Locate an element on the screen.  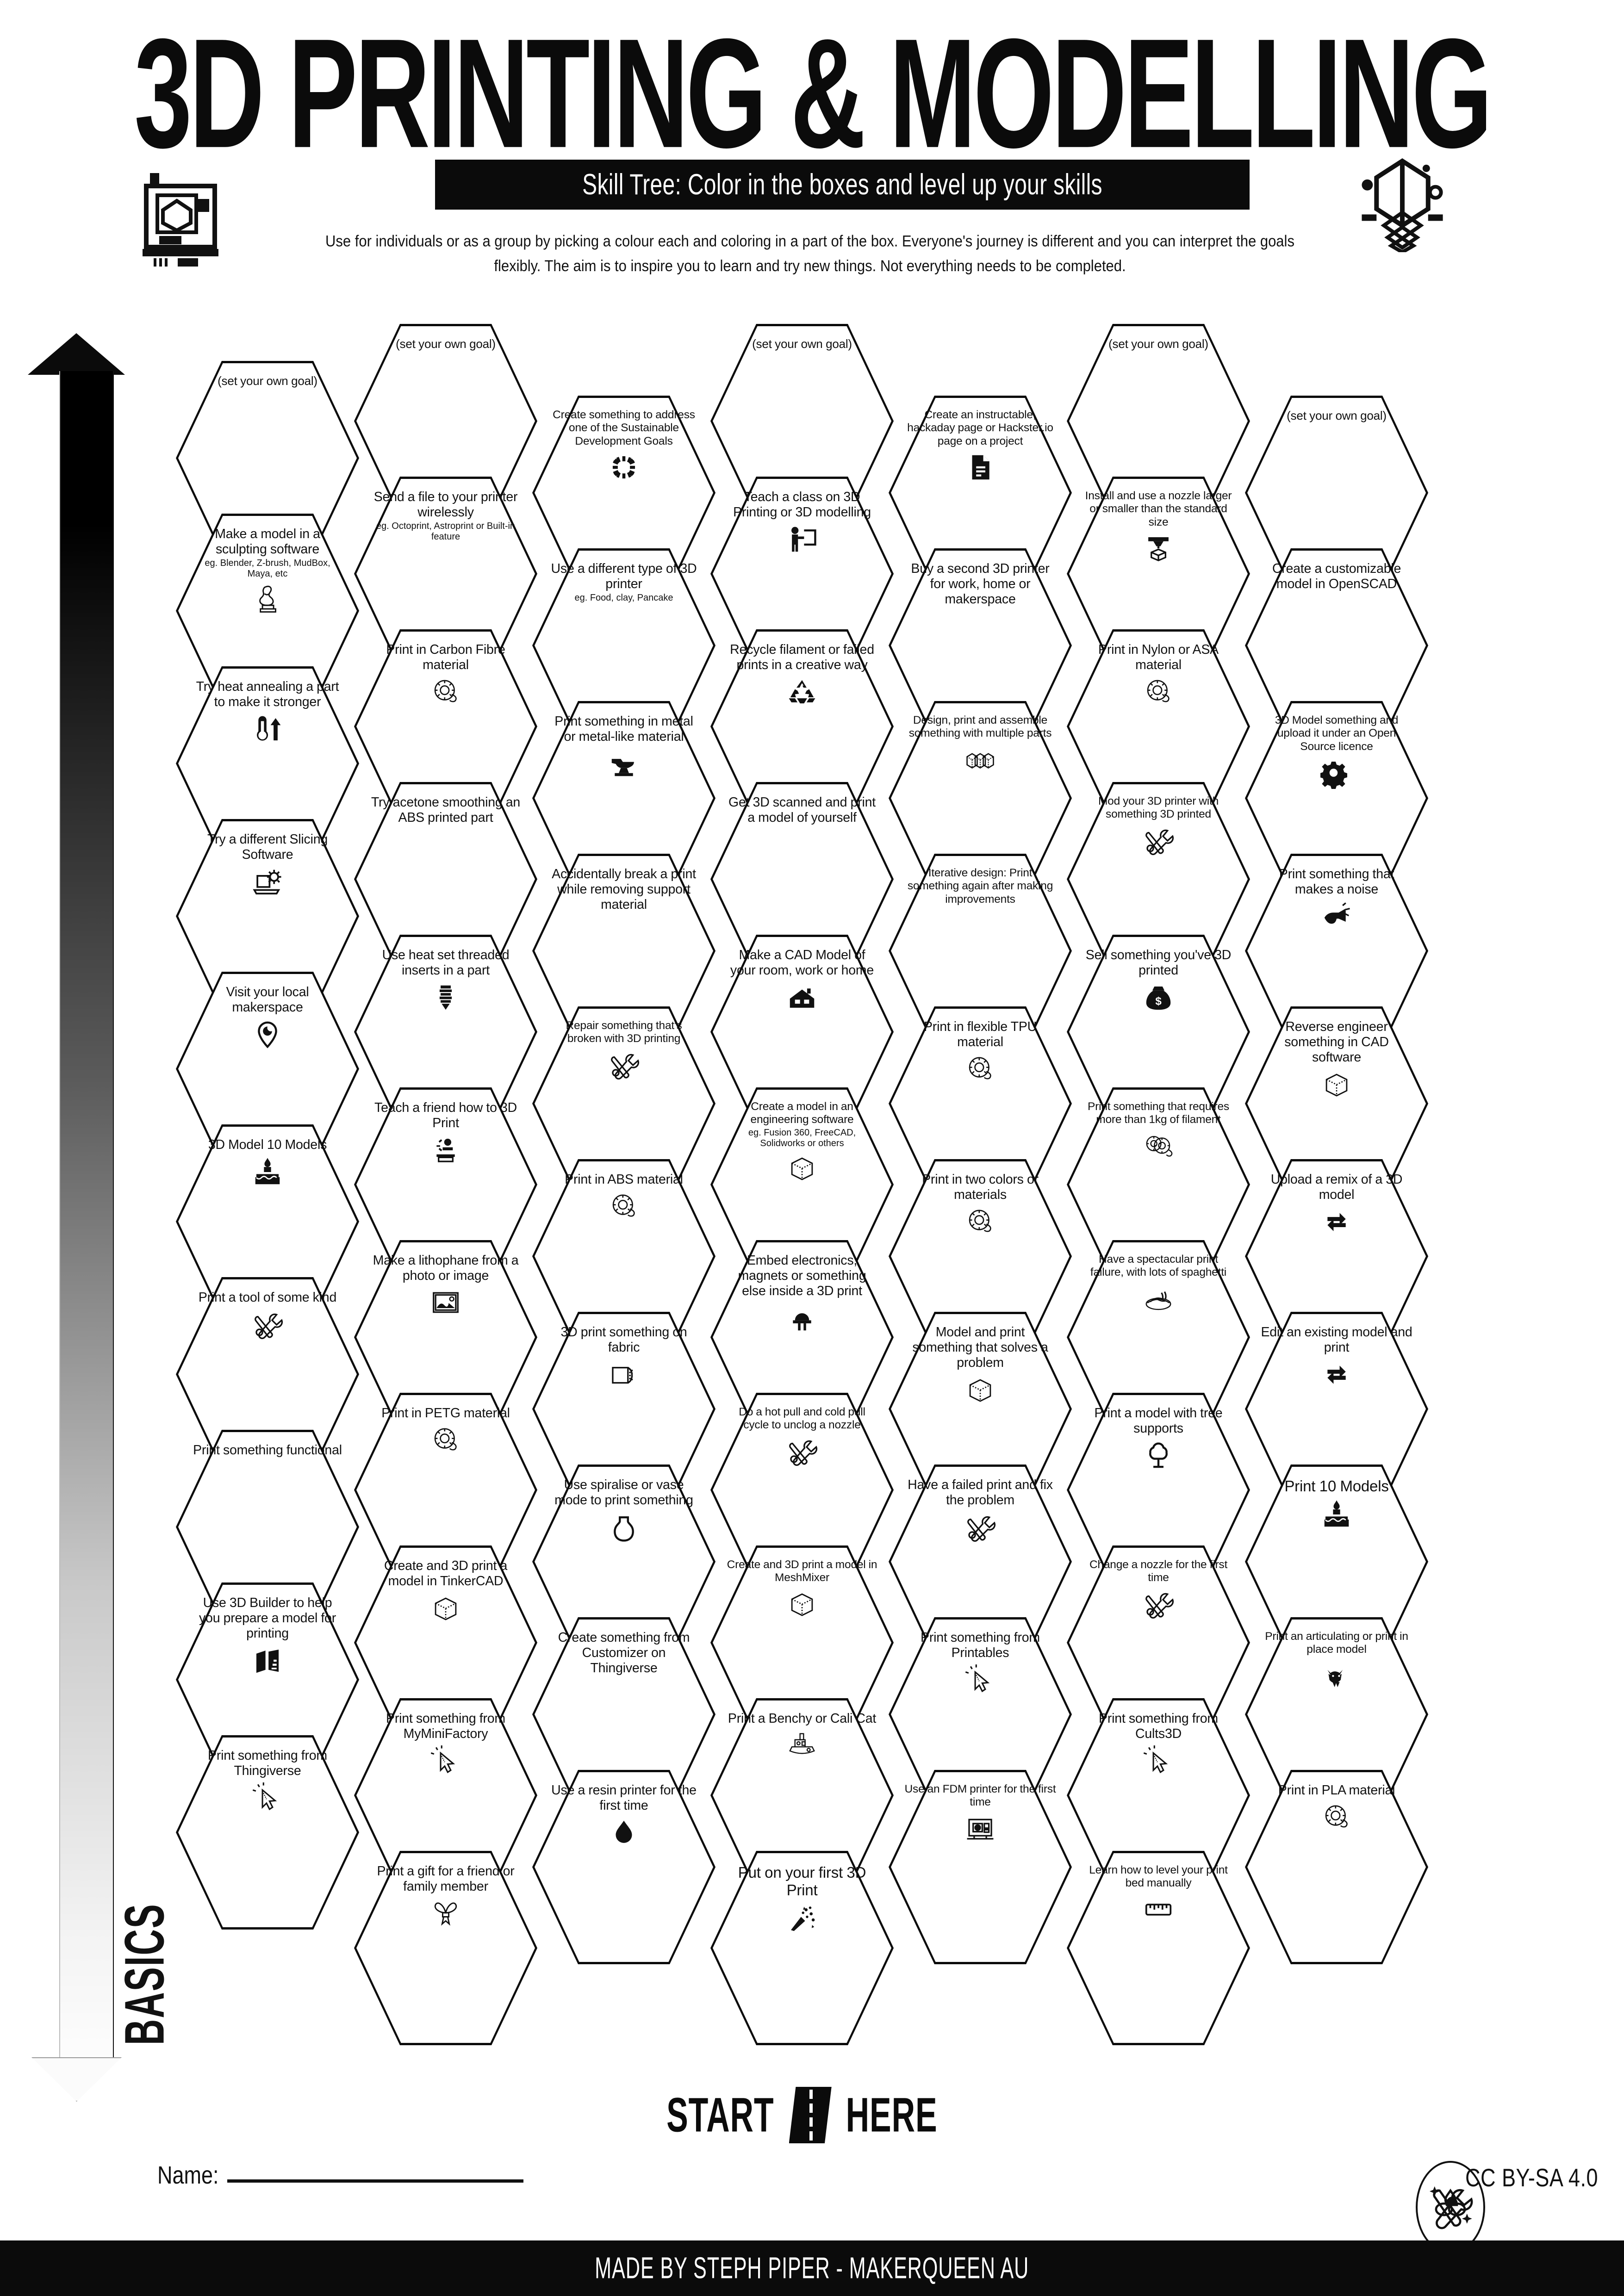
skill-label: Print in PETG material is located at coordinates (445, 1414).